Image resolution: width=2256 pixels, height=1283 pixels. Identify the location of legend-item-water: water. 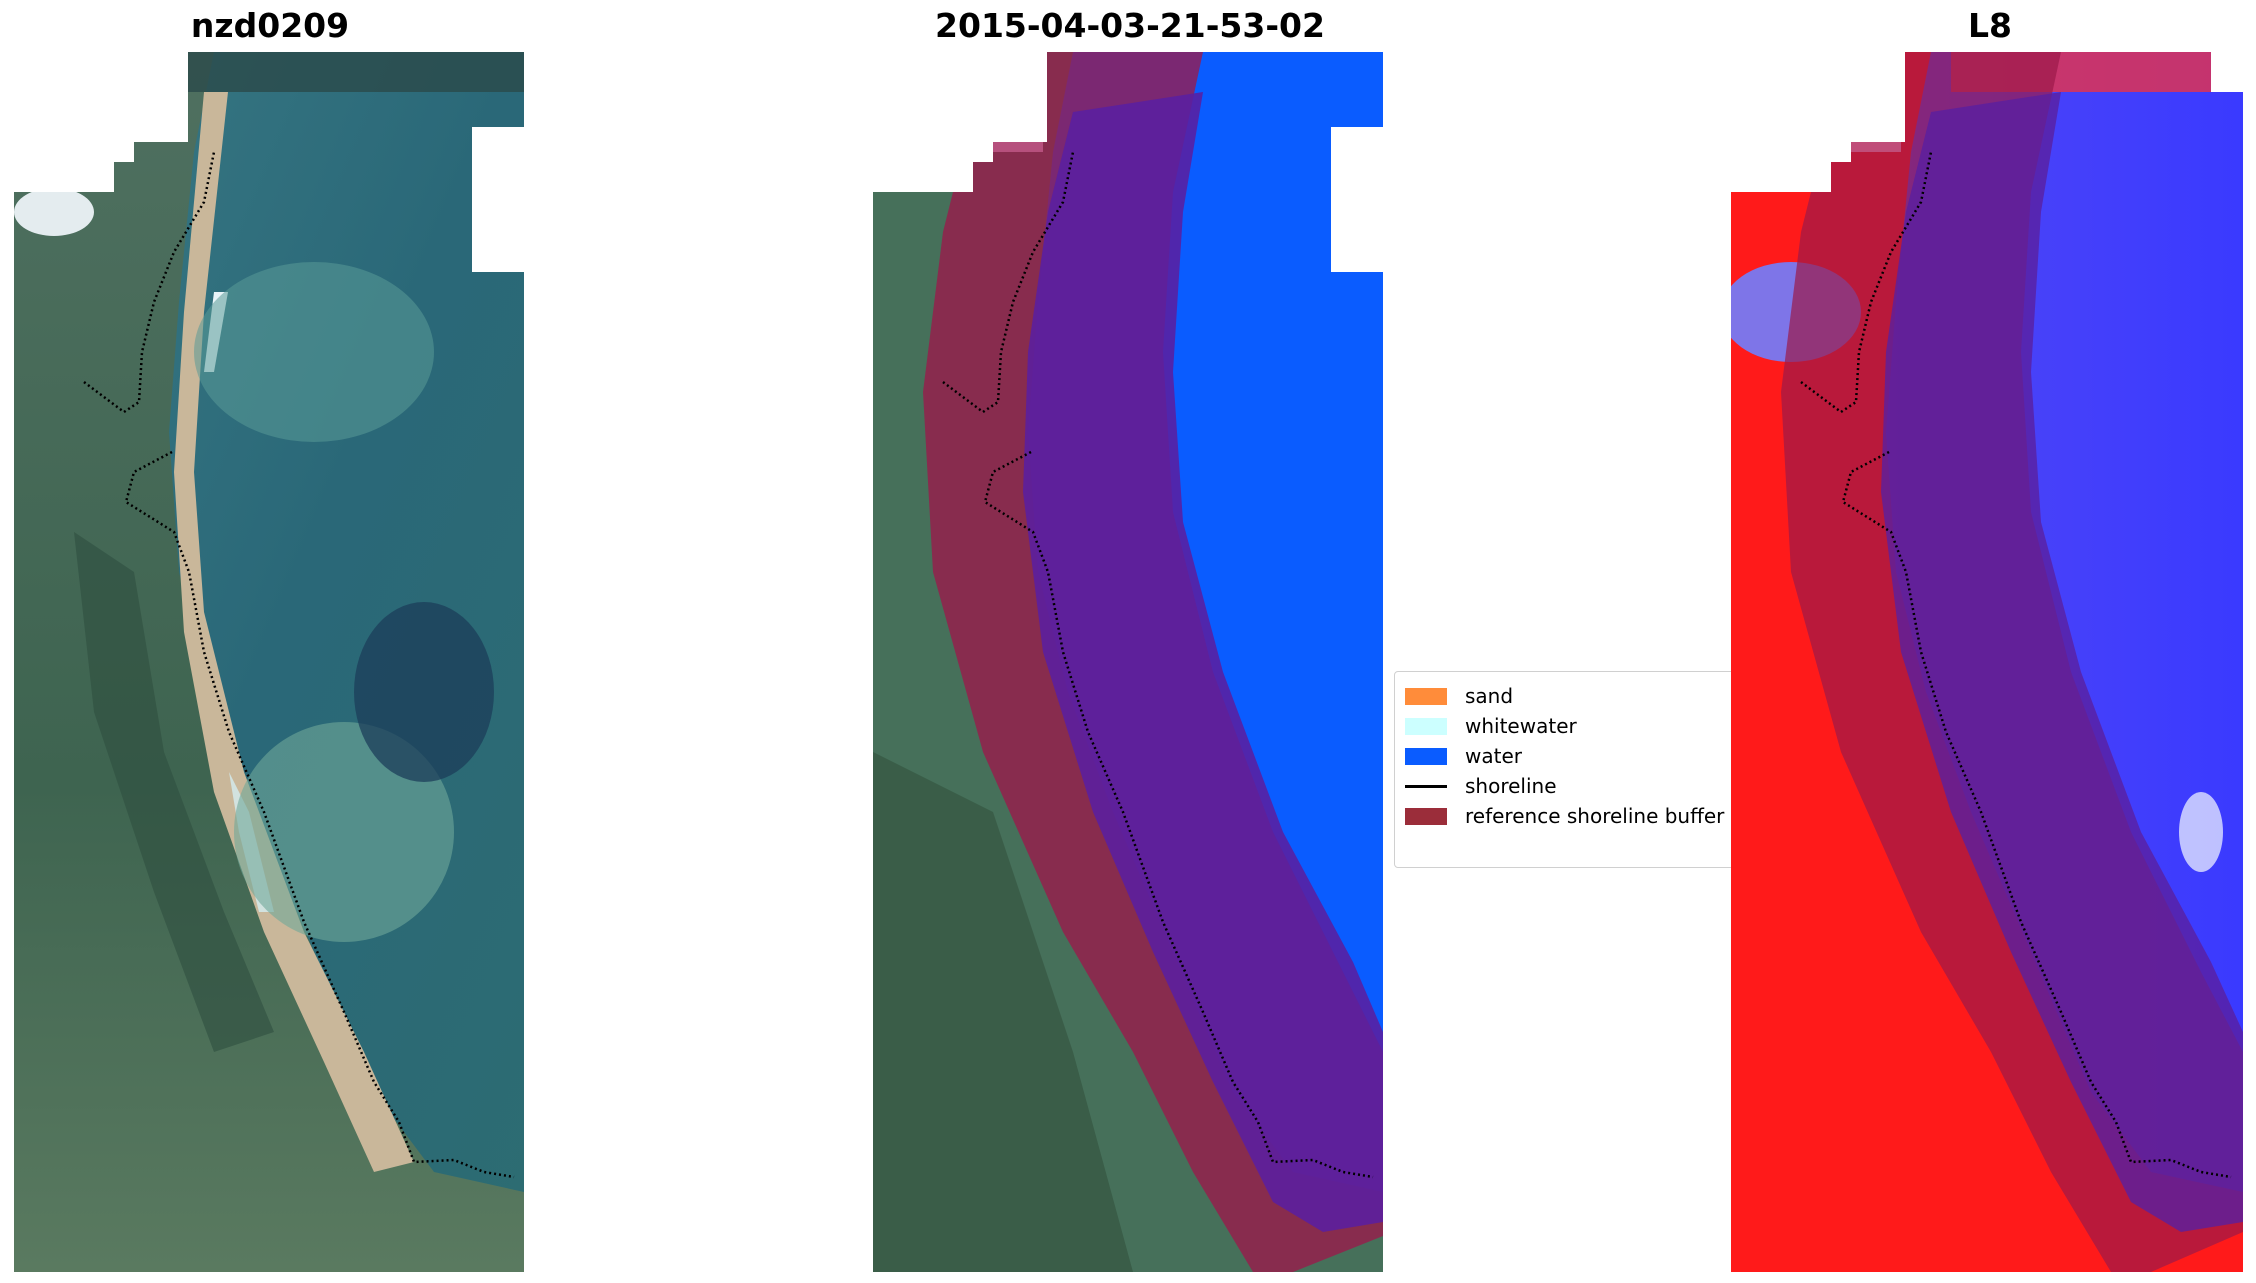
(1463, 756).